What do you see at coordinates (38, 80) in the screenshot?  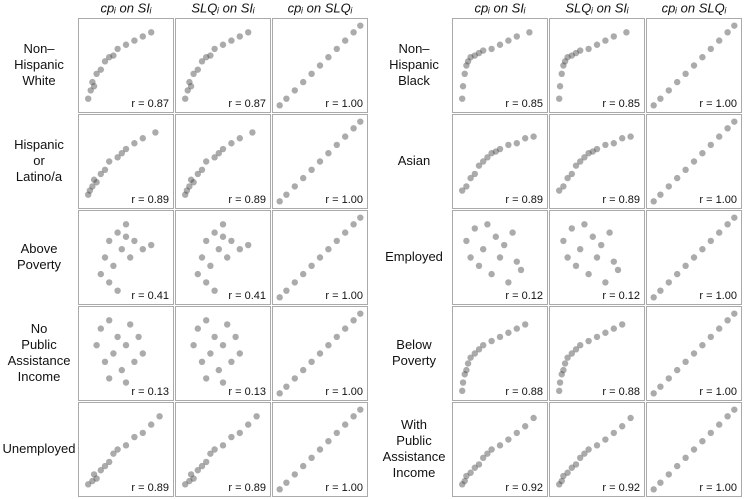 I see `group-label: White` at bounding box center [38, 80].